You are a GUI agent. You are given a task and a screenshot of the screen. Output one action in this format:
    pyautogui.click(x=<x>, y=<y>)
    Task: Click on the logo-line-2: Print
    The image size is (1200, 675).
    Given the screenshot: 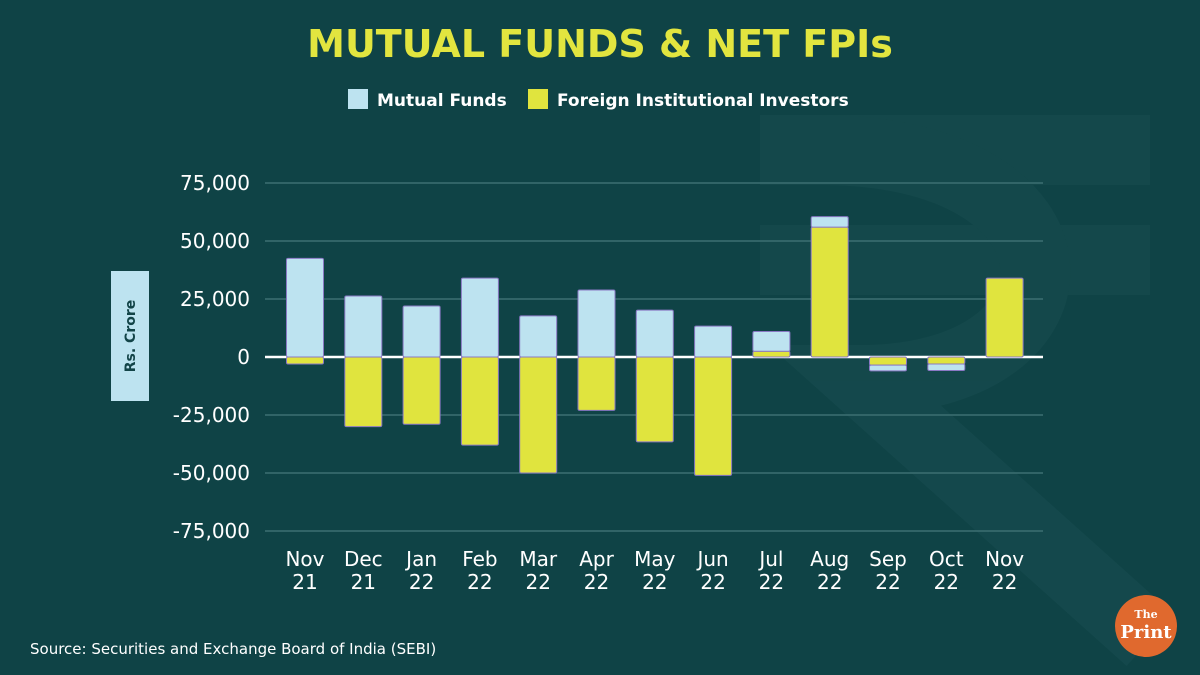 What is the action you would take?
    pyautogui.click(x=1146, y=632)
    